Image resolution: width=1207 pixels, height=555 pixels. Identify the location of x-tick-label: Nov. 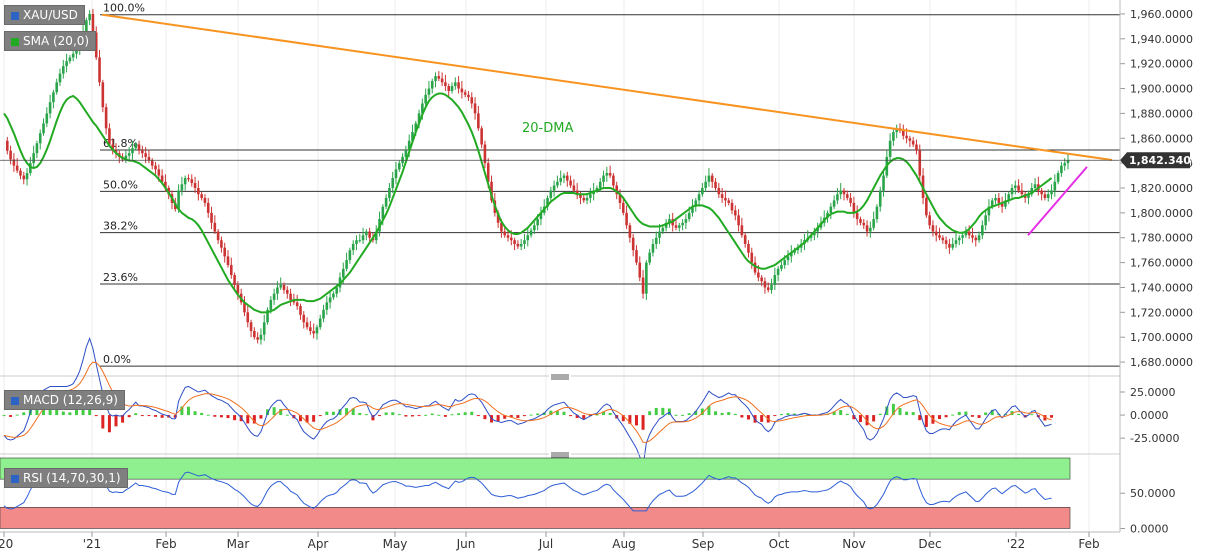
(853, 544).